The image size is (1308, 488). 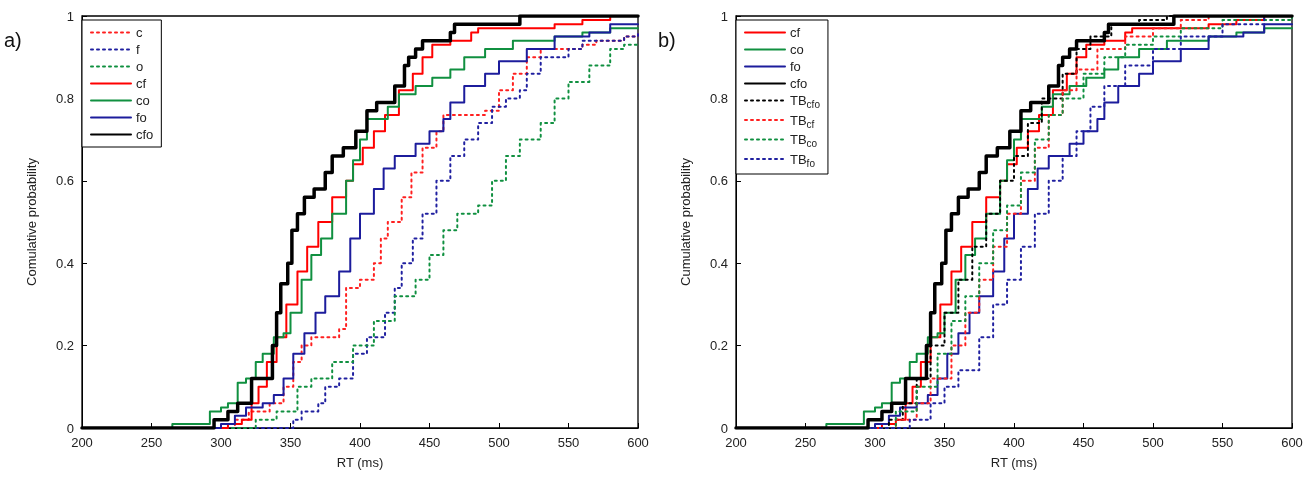 I want to click on legend-label: f, so click(x=138, y=49).